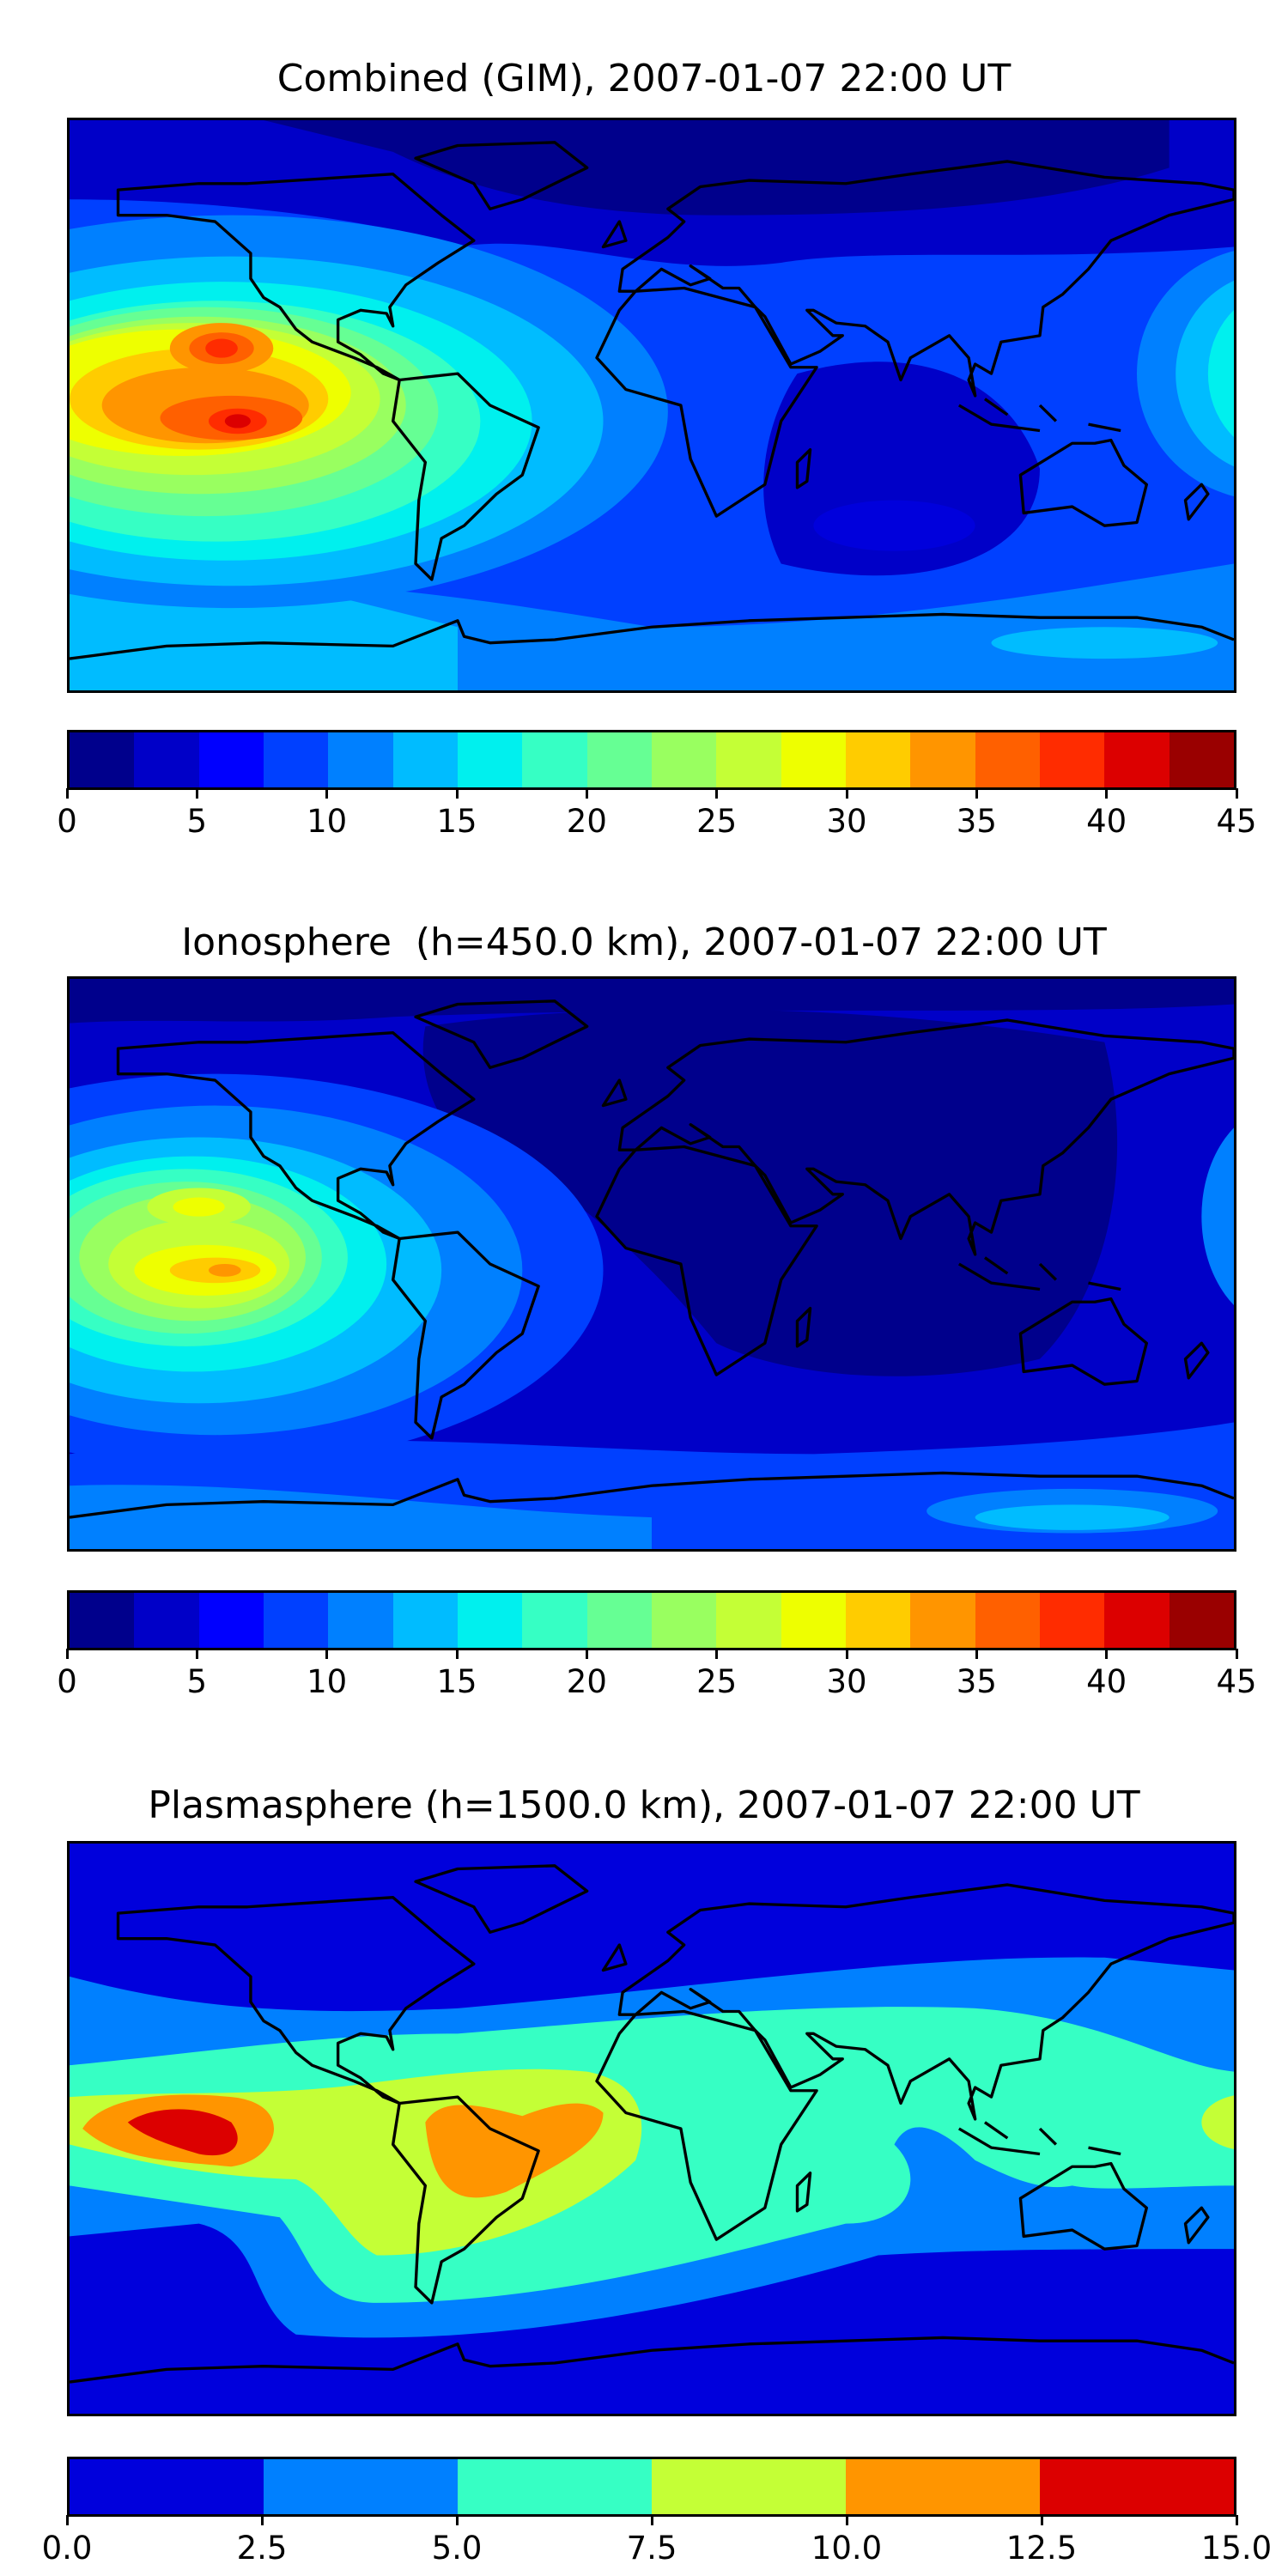 The height and width of the screenshot is (2576, 1288). I want to click on colorbar-ticks-plasmasphere: 0.0 2.5 5.0 7.5 10.0 12.5 15.0, so click(657, 2545).